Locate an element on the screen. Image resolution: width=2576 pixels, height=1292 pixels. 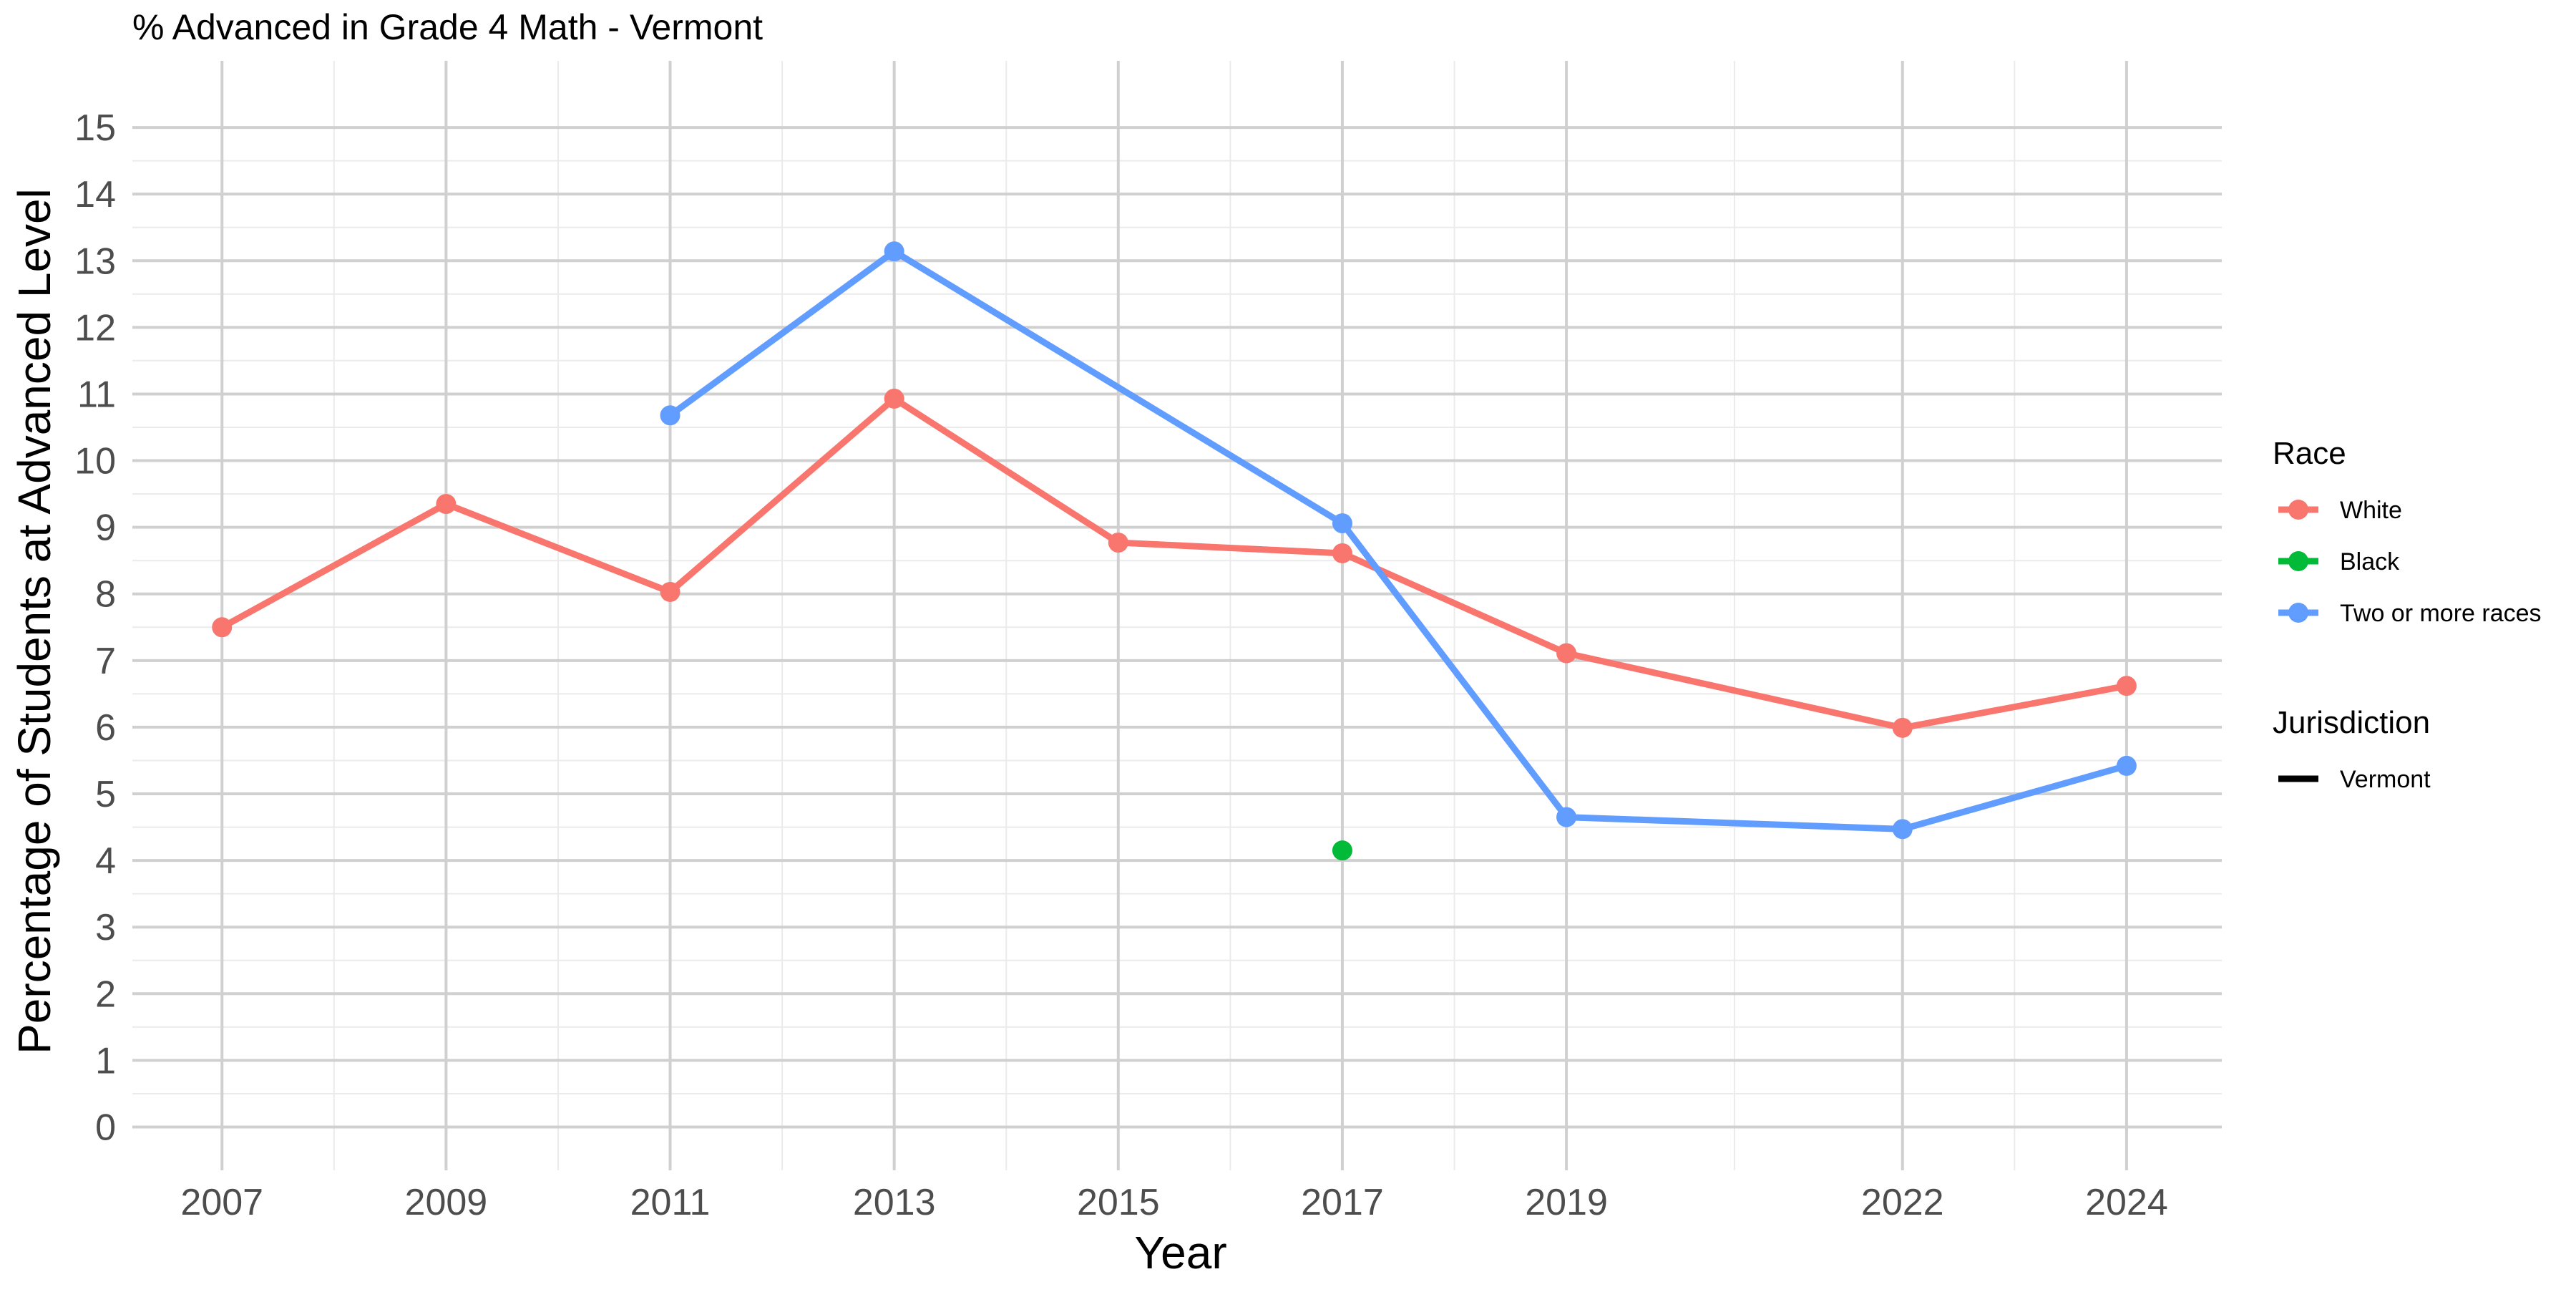
y-tick-label: 12 is located at coordinates (95, 328).